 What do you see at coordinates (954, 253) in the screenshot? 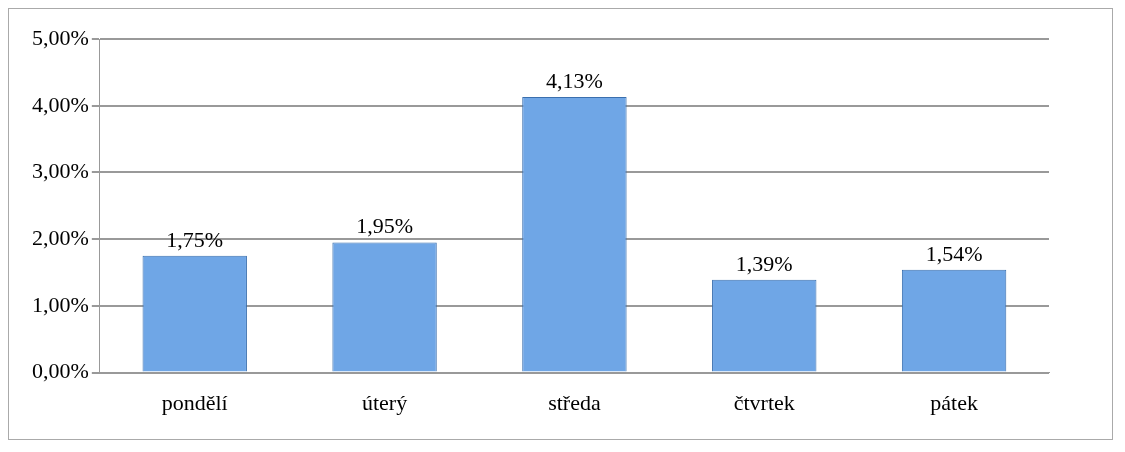
I see `data-label: 1,54%` at bounding box center [954, 253].